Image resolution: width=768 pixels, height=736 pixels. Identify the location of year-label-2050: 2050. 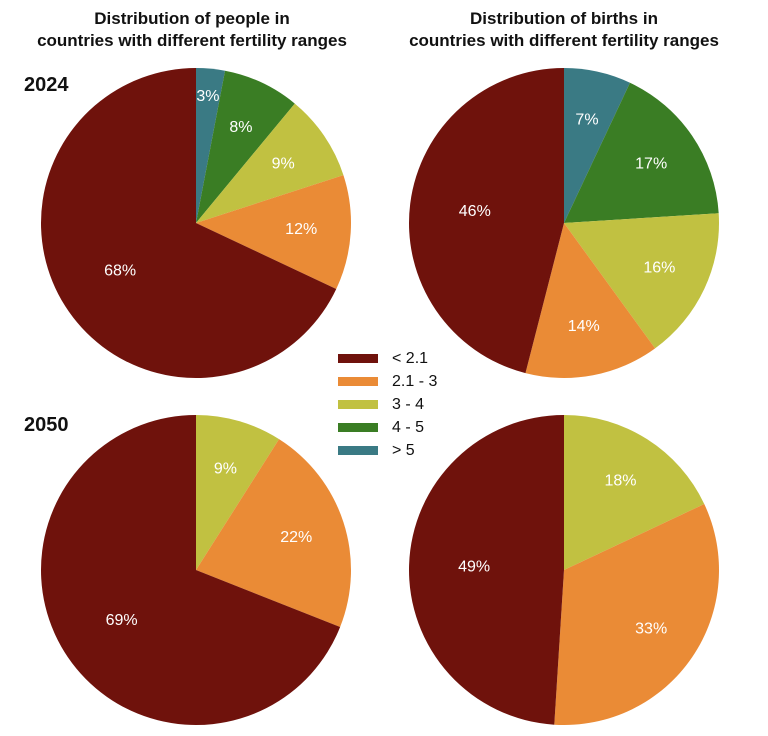
(46, 425).